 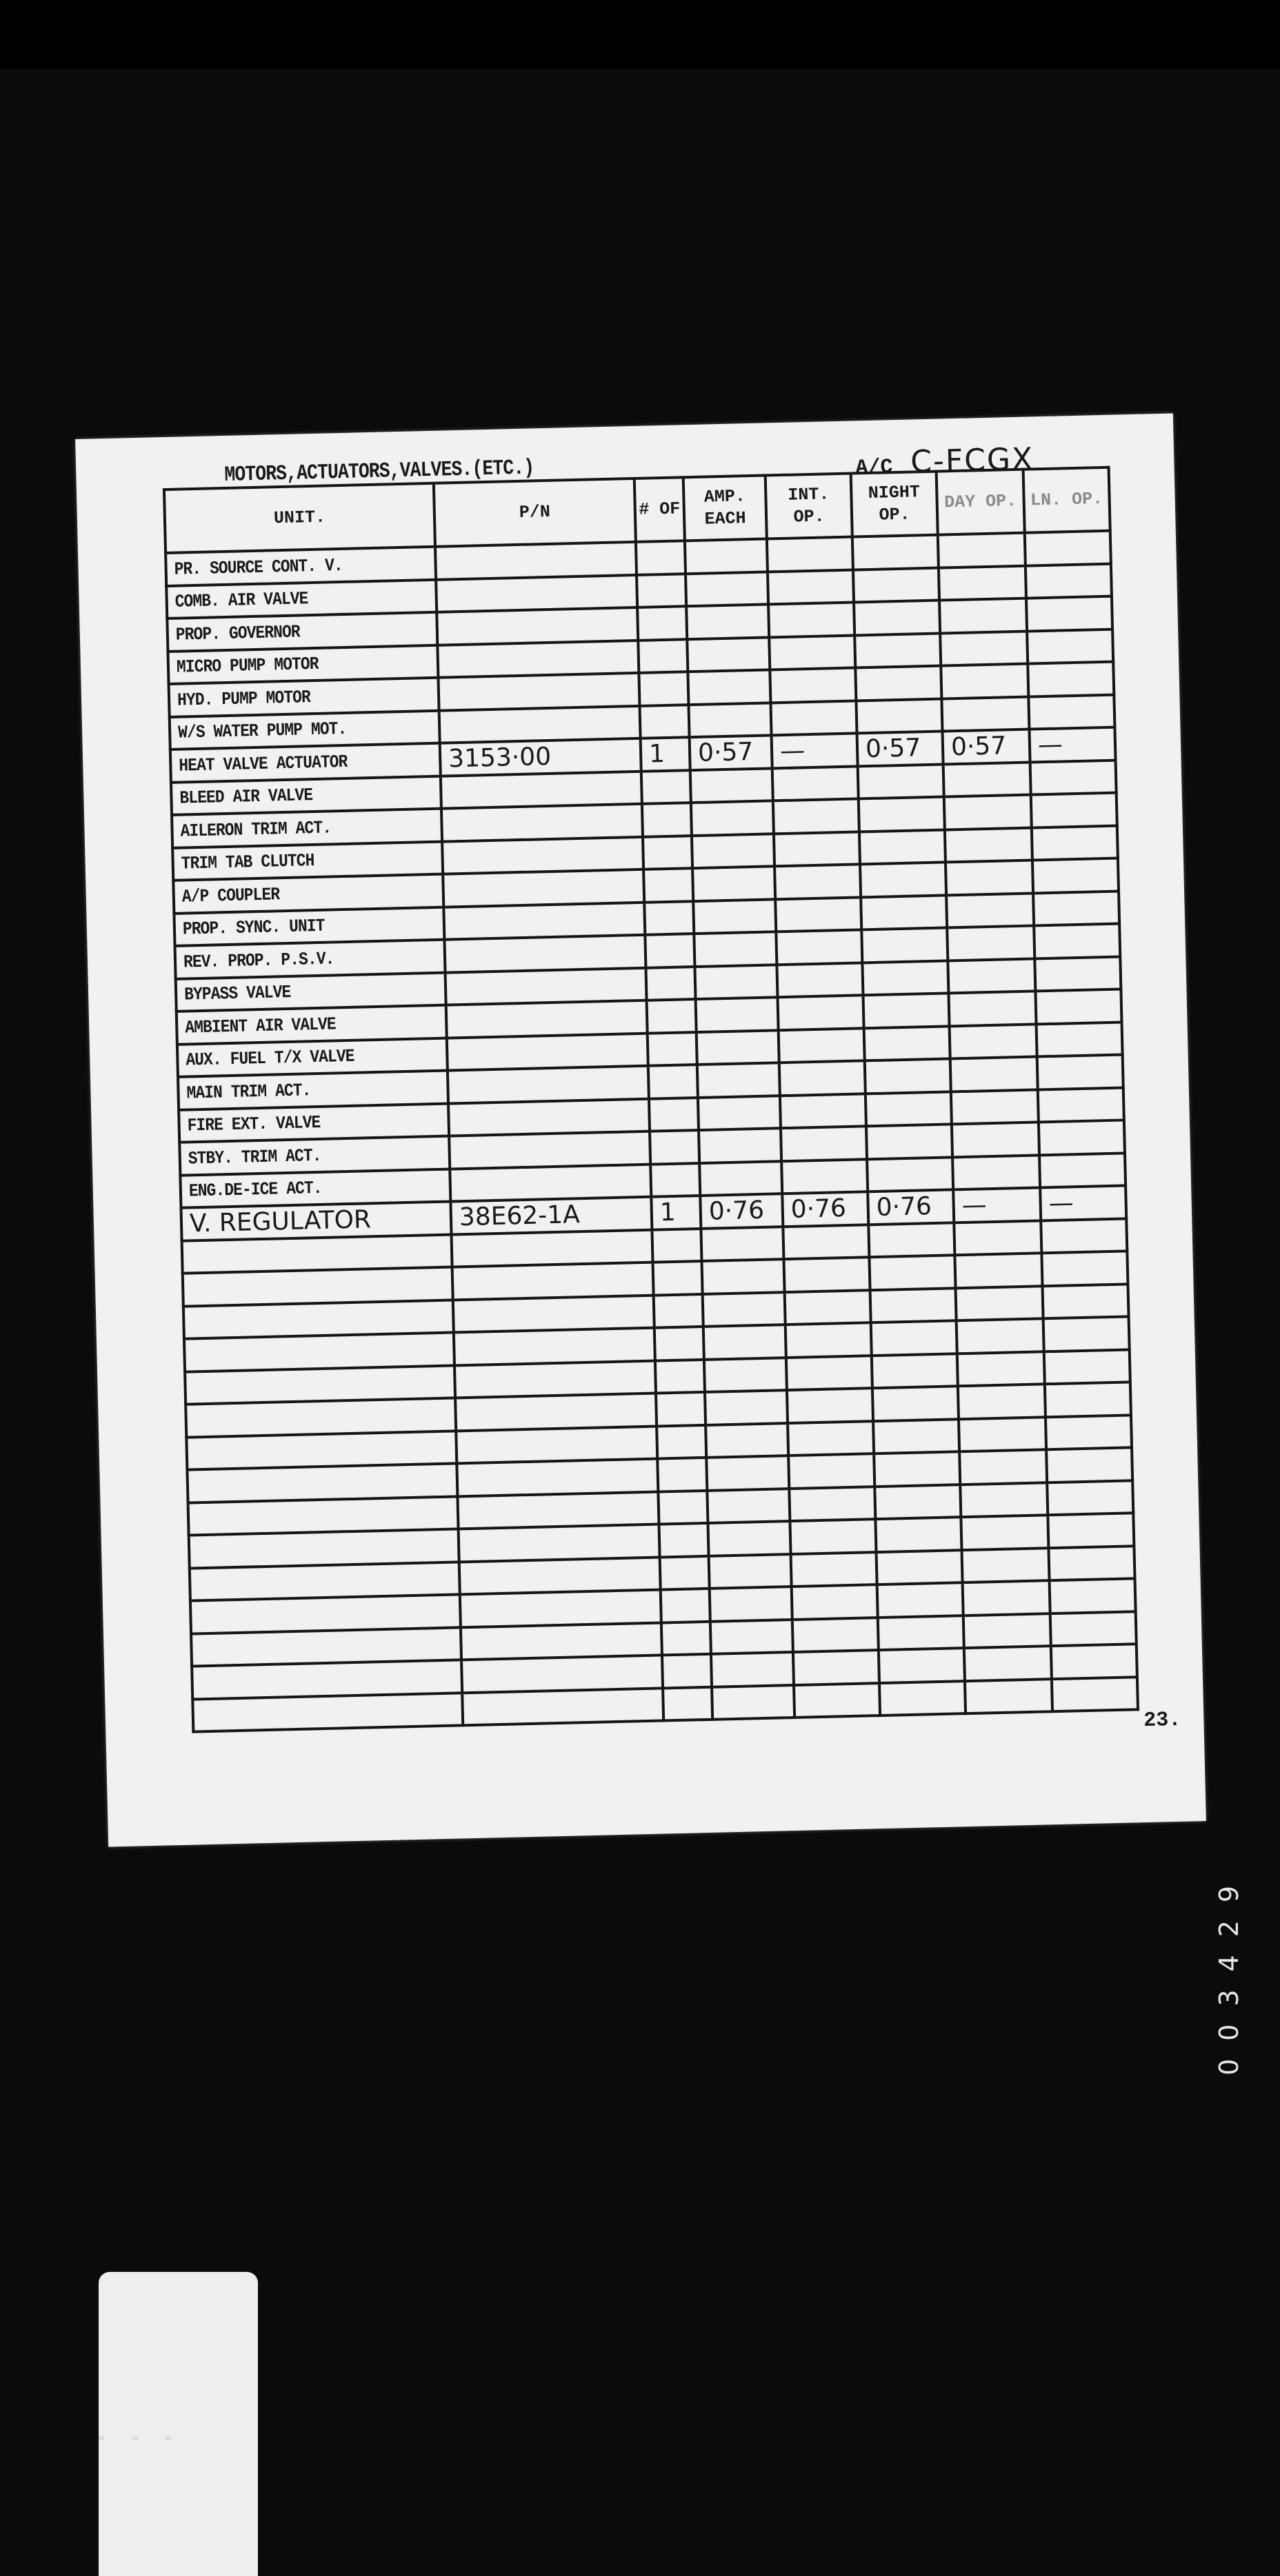 What do you see at coordinates (1066, 500) in the screenshot?
I see `column-header: LN. OP.` at bounding box center [1066, 500].